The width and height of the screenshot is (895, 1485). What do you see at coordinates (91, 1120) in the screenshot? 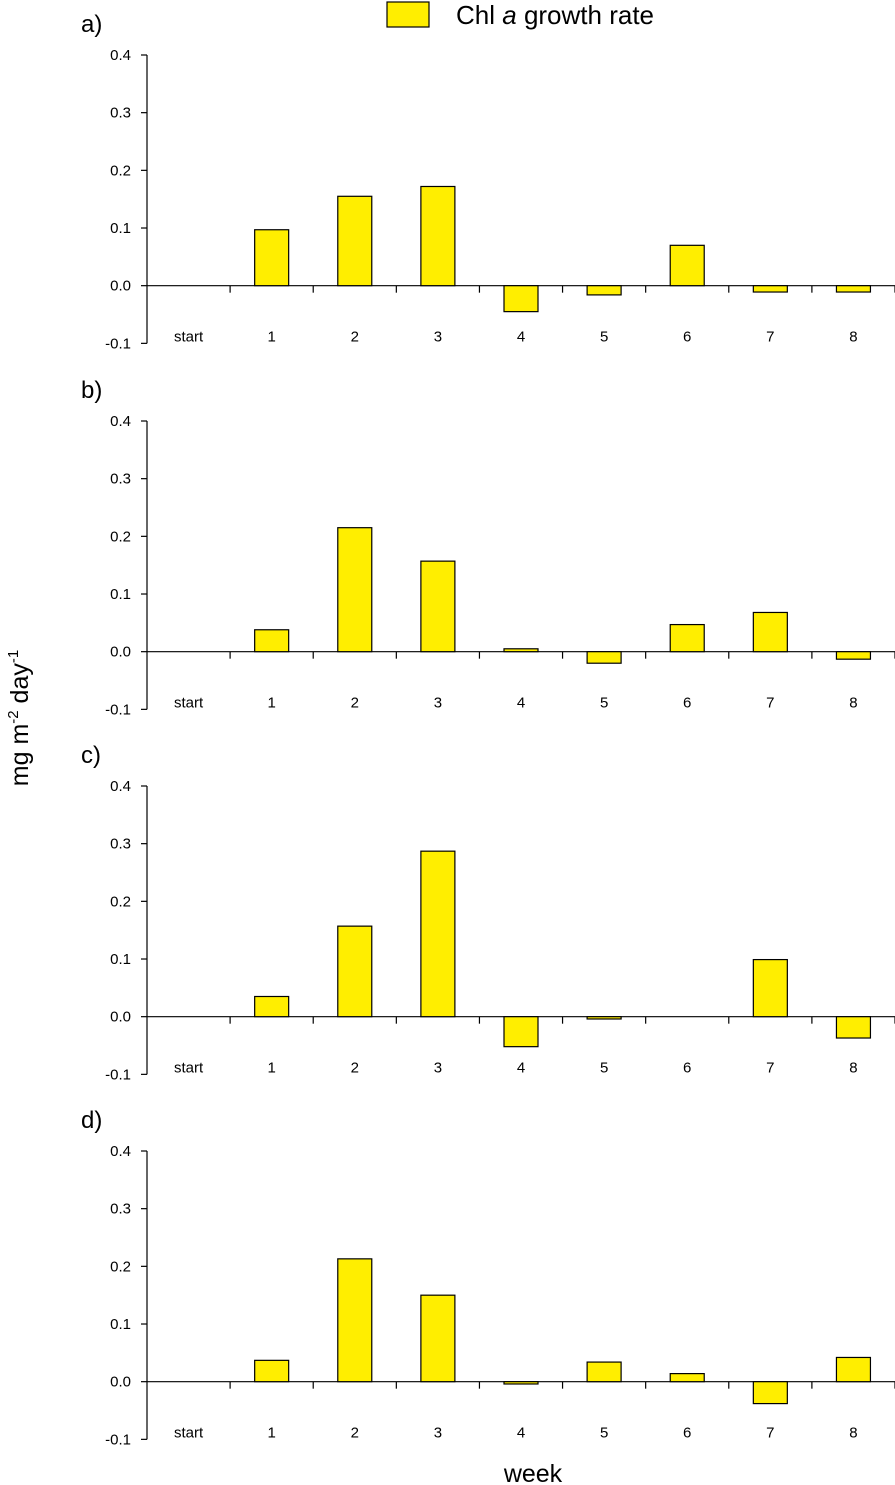
I see `panel-label: d)` at bounding box center [91, 1120].